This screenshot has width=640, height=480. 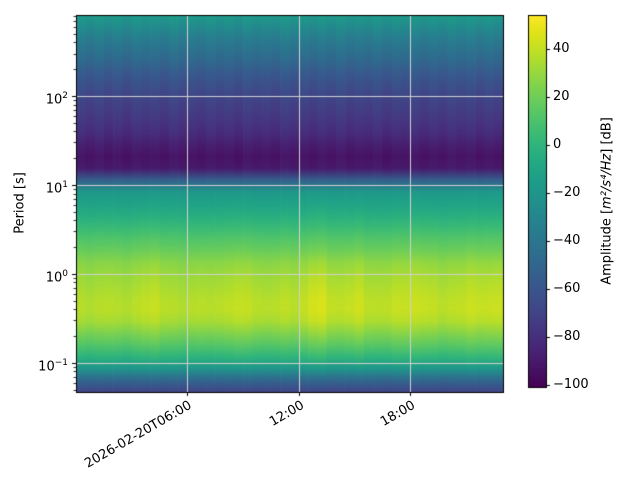 I want to click on colorbar-label-prefix: Amplitude [, so click(x=607, y=246).